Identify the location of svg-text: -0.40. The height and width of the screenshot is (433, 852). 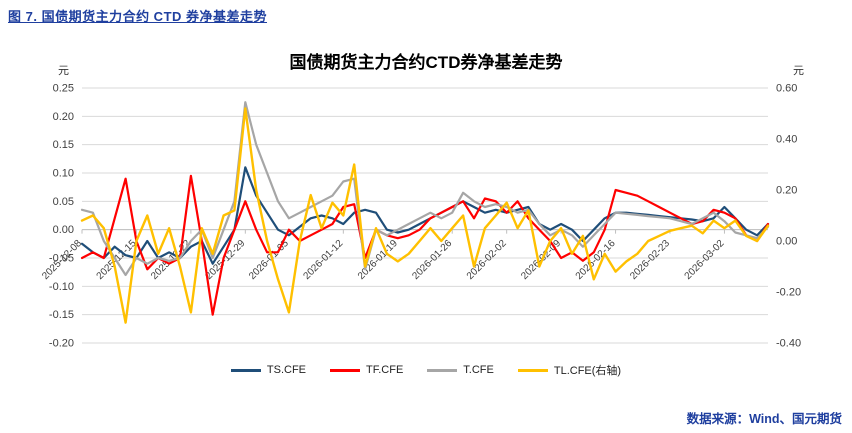
(788, 344).